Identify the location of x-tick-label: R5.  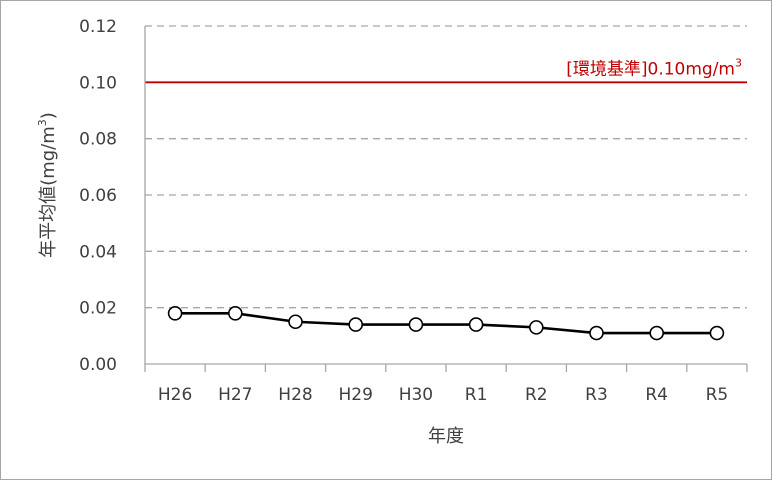
(717, 395).